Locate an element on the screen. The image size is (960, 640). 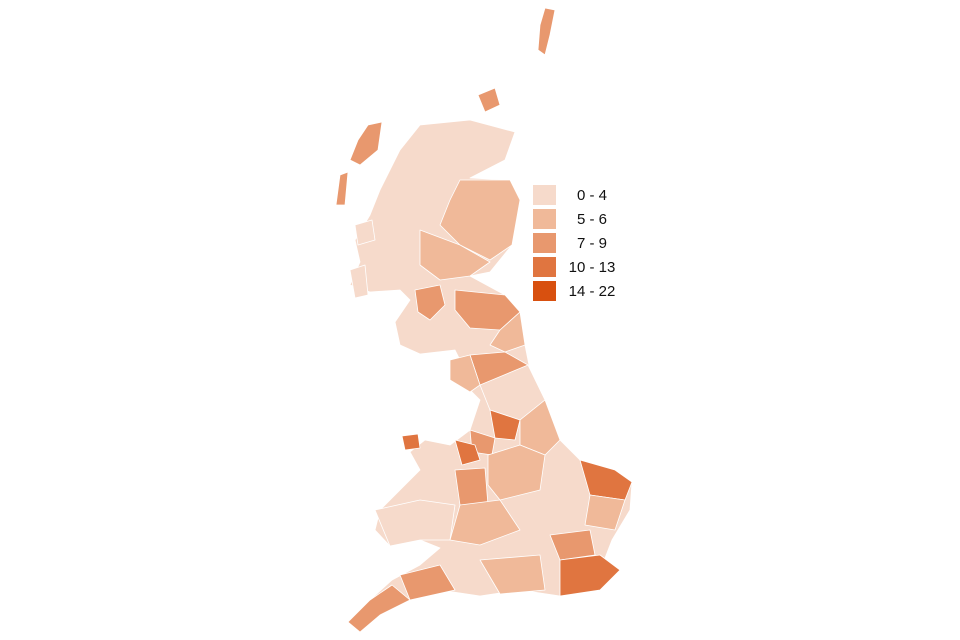
legend-label: 14 - 22 is located at coordinates (592, 291).